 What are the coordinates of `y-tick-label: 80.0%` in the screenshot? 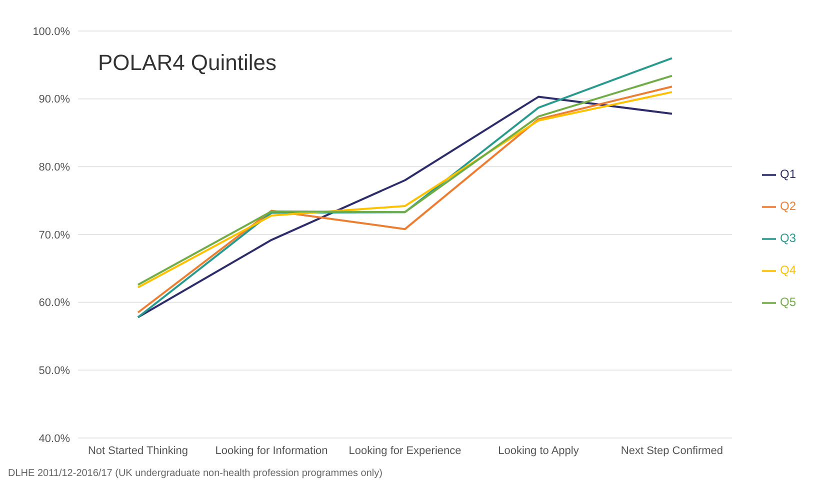 It's located at (54, 168).